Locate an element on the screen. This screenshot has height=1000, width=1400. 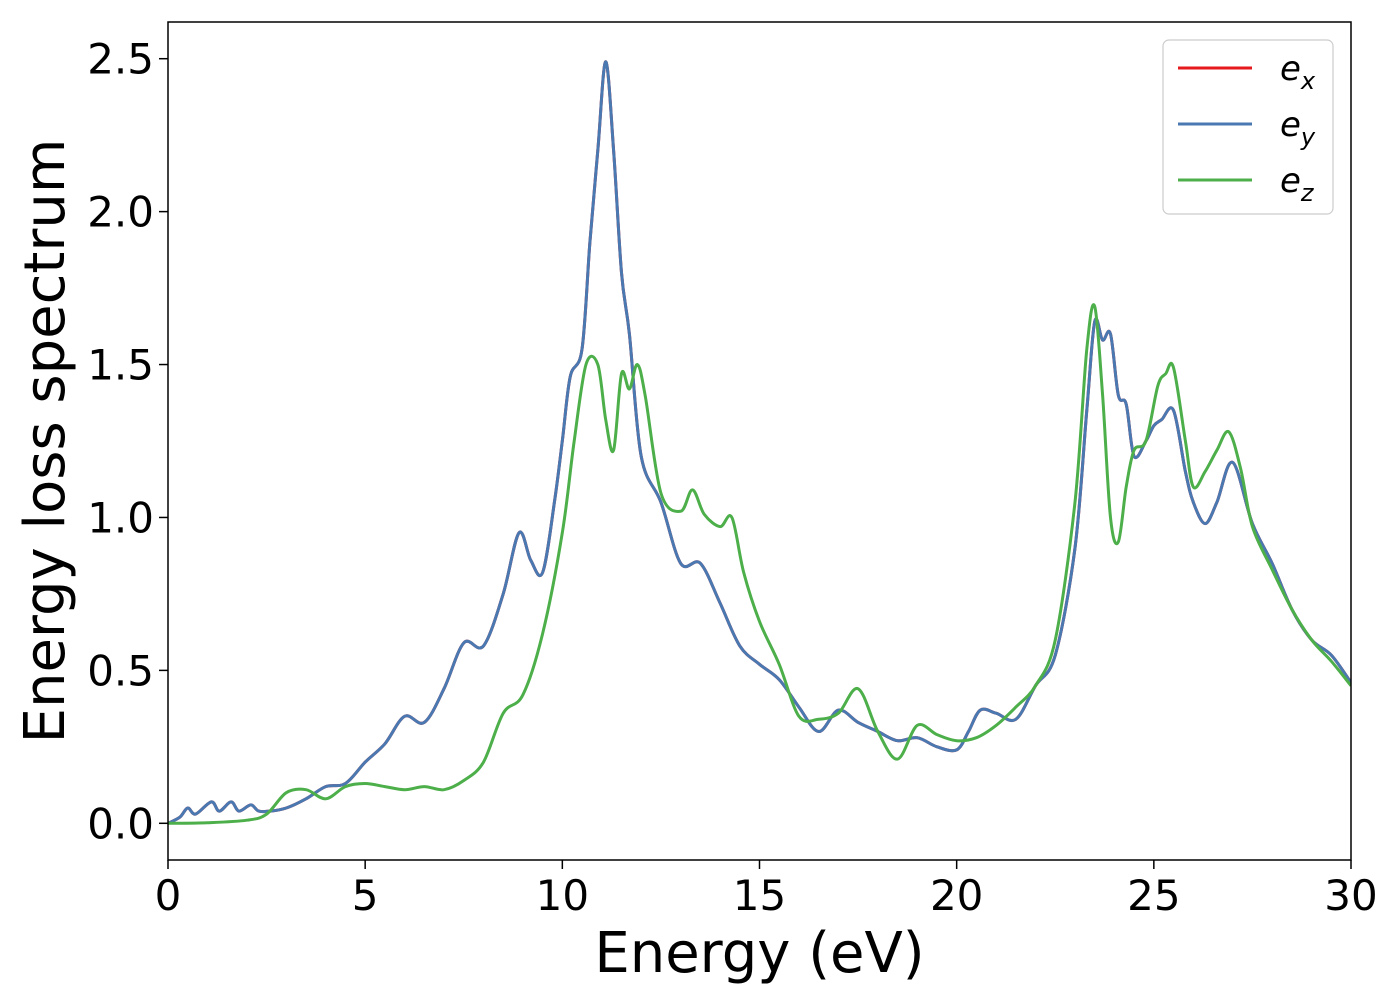
legend-label-y: ey is located at coordinates (1298, 128).